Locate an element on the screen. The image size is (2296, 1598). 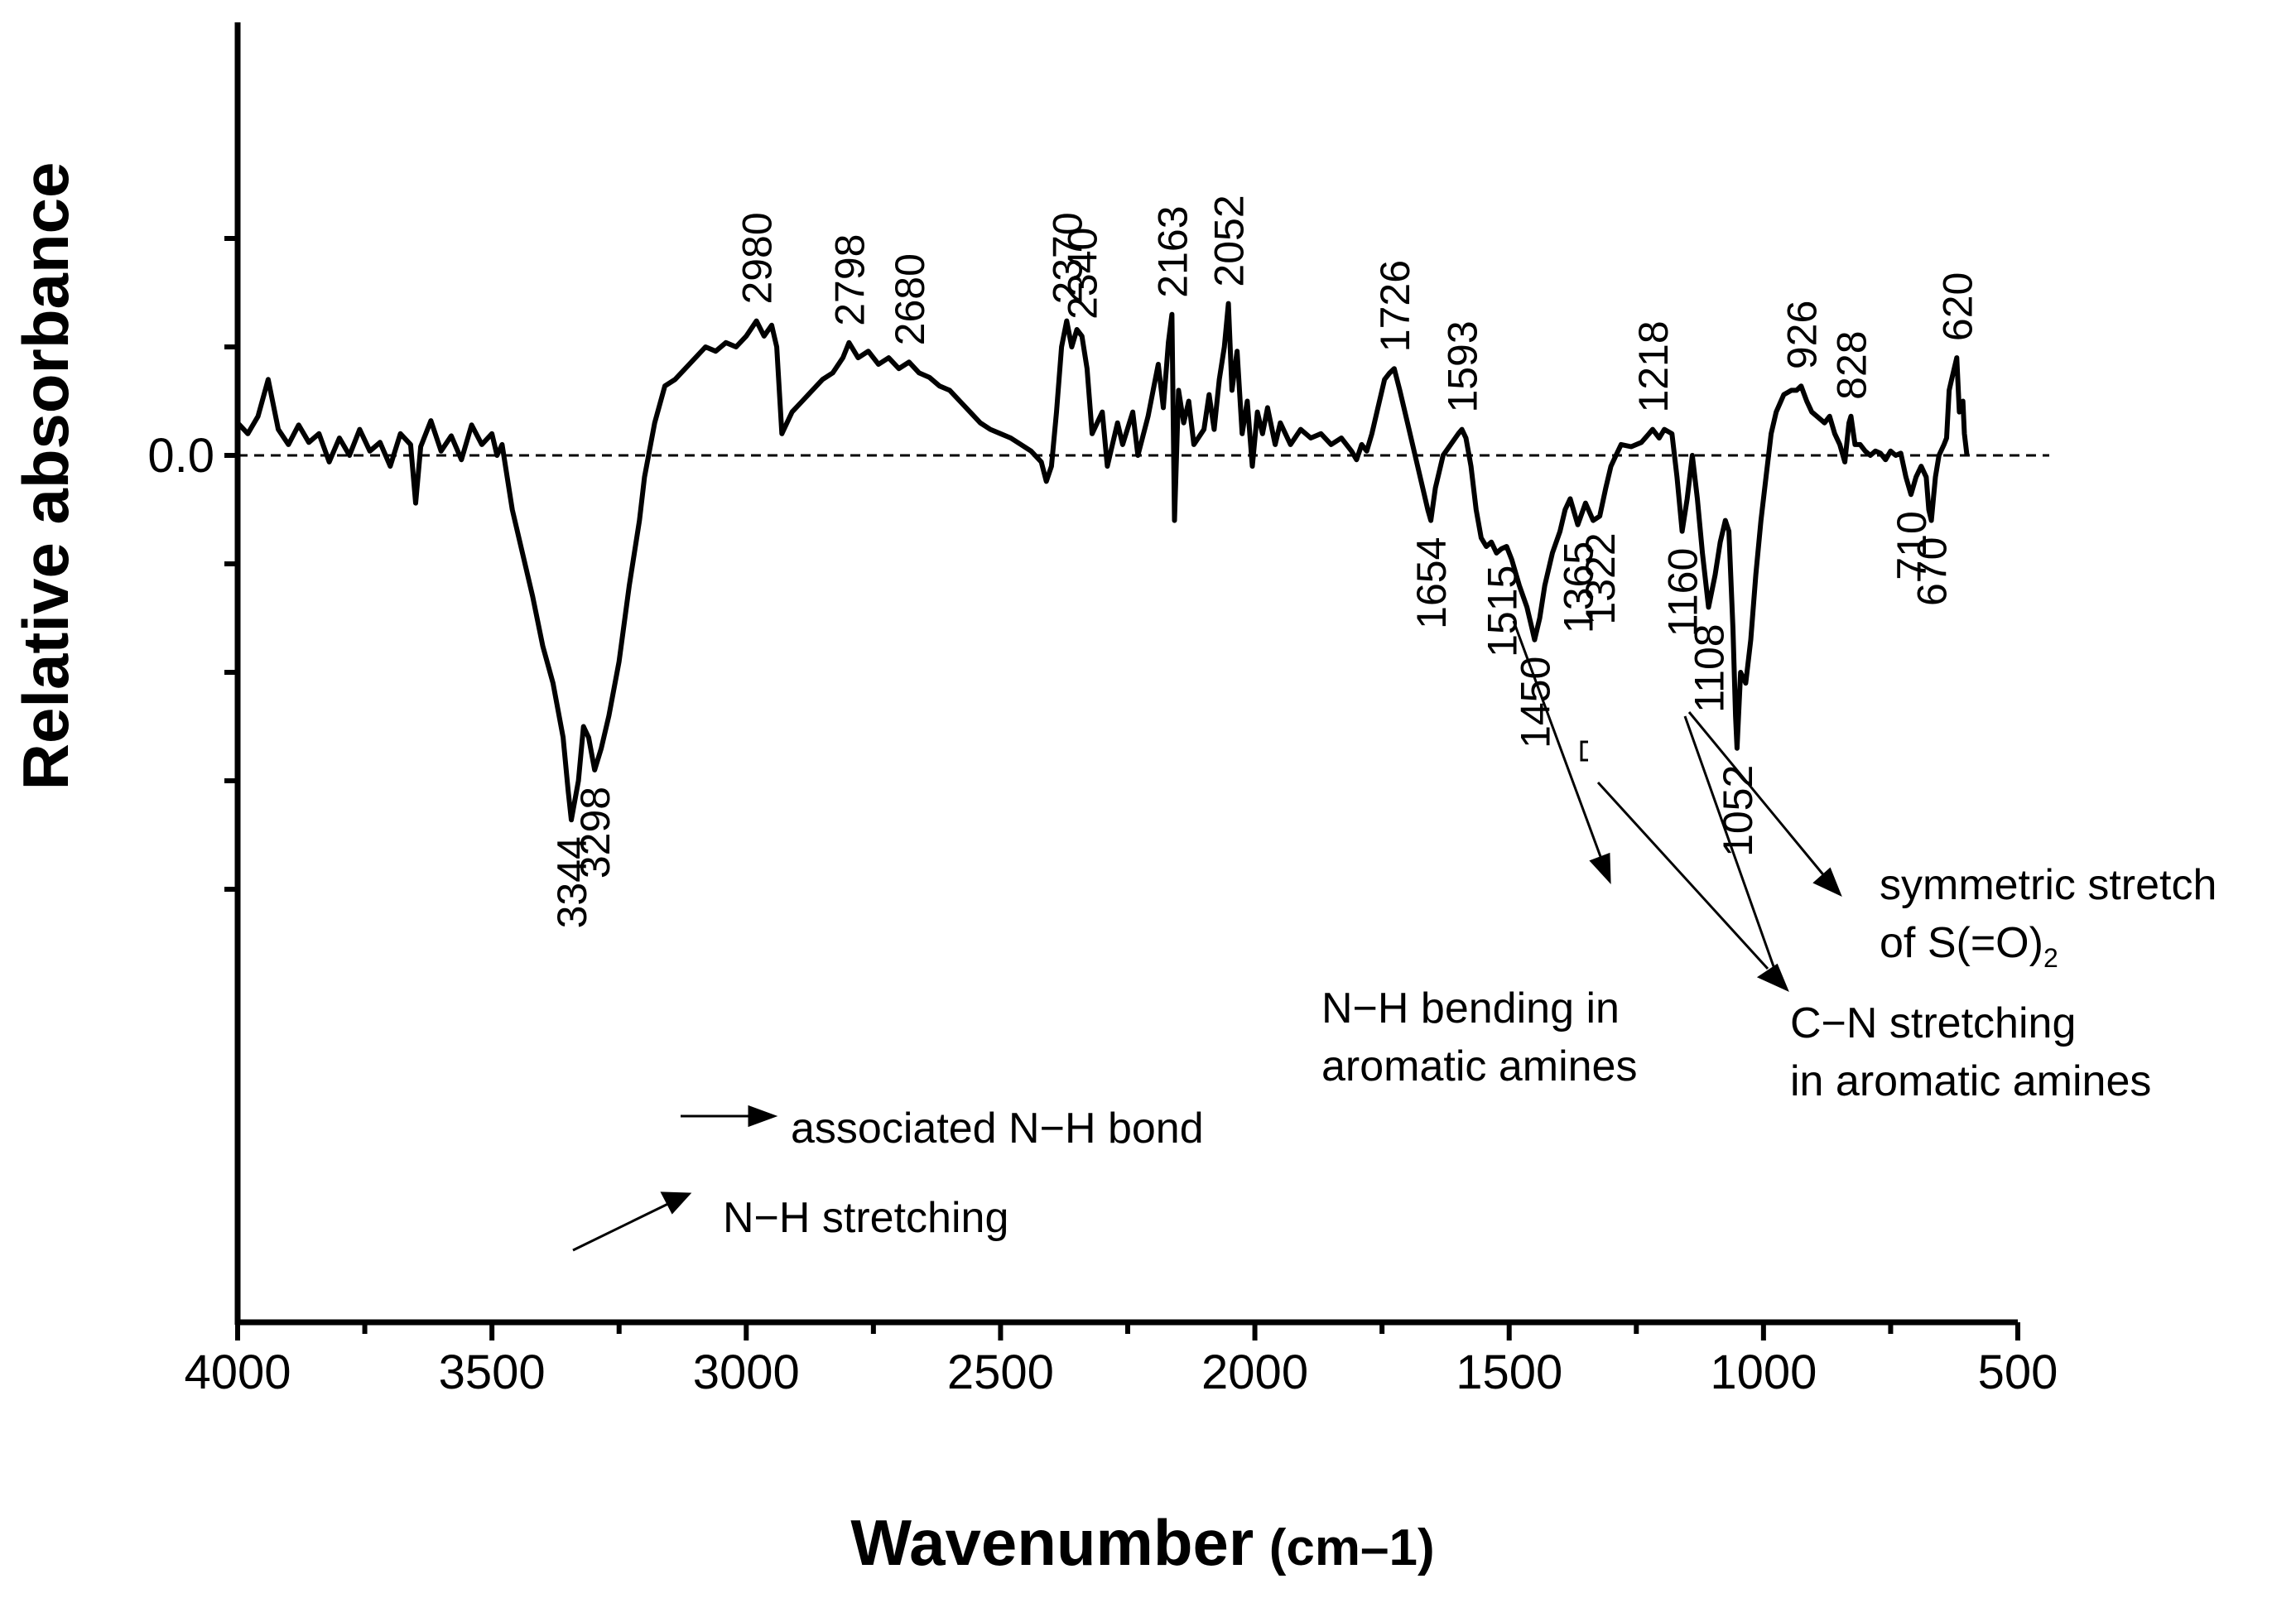
peak-label-1515: 1515 is located at coordinates (1503, 611).